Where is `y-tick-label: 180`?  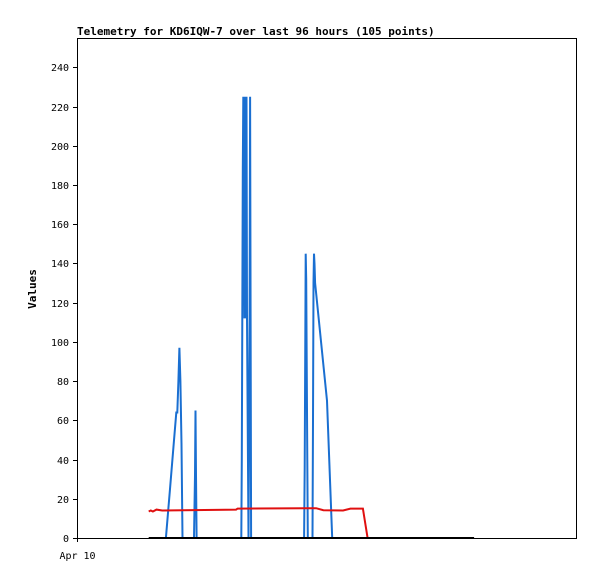 y-tick-label: 180 is located at coordinates (60, 186).